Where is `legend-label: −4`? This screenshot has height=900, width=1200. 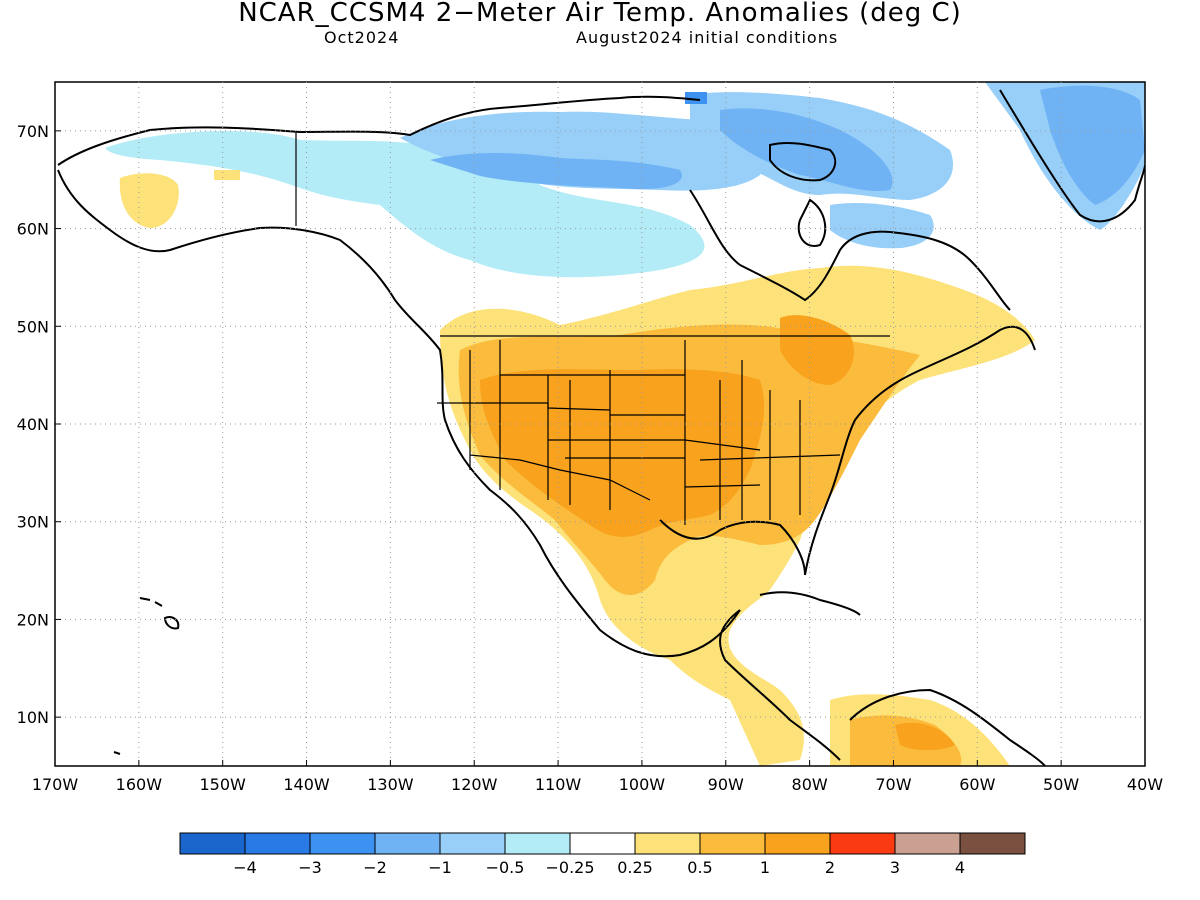 legend-label: −4 is located at coordinates (245, 867).